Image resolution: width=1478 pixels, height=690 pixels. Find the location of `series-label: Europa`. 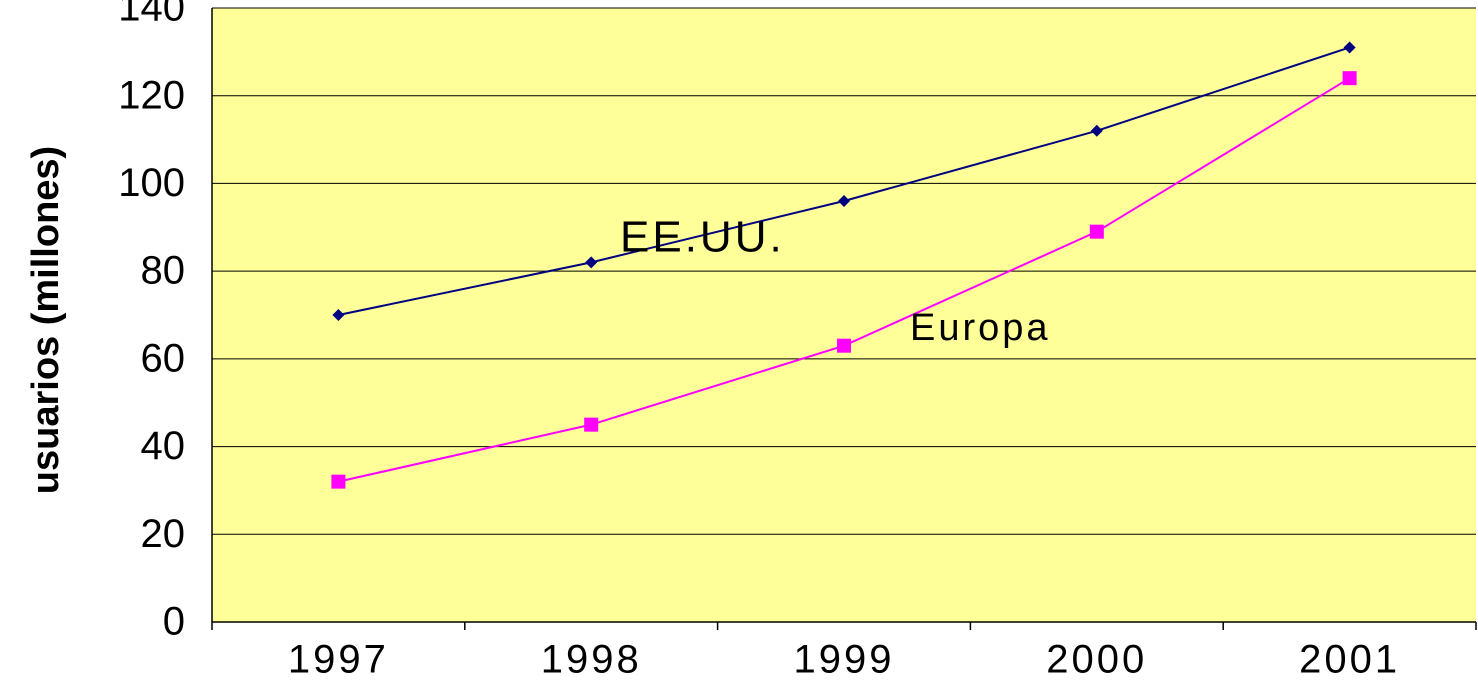

series-label: Europa is located at coordinates (980, 328).